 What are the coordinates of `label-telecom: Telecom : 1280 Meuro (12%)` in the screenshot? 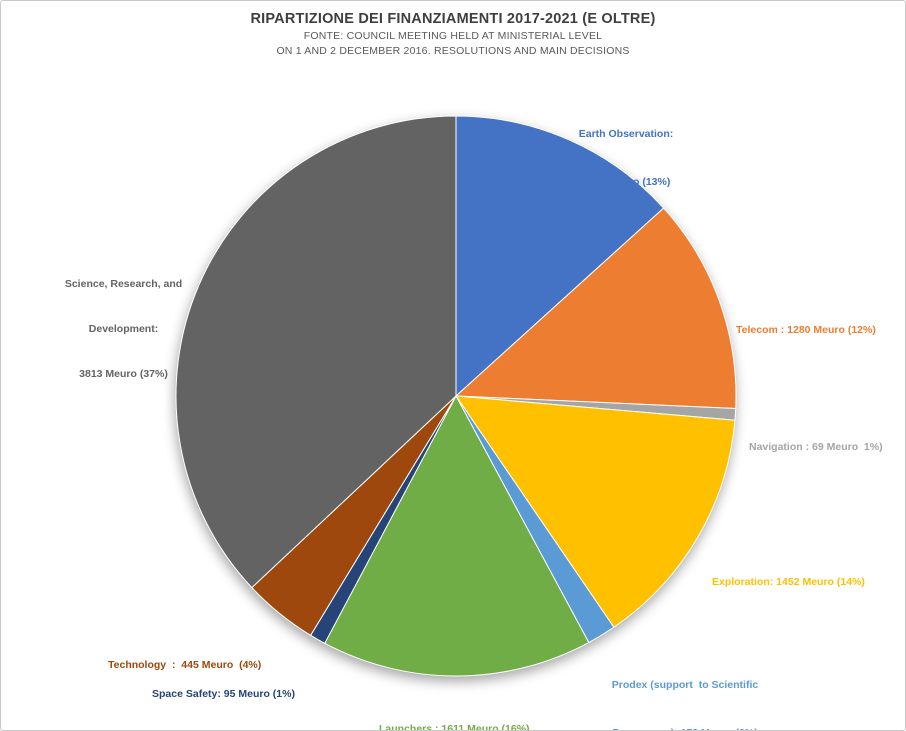 It's located at (806, 330).